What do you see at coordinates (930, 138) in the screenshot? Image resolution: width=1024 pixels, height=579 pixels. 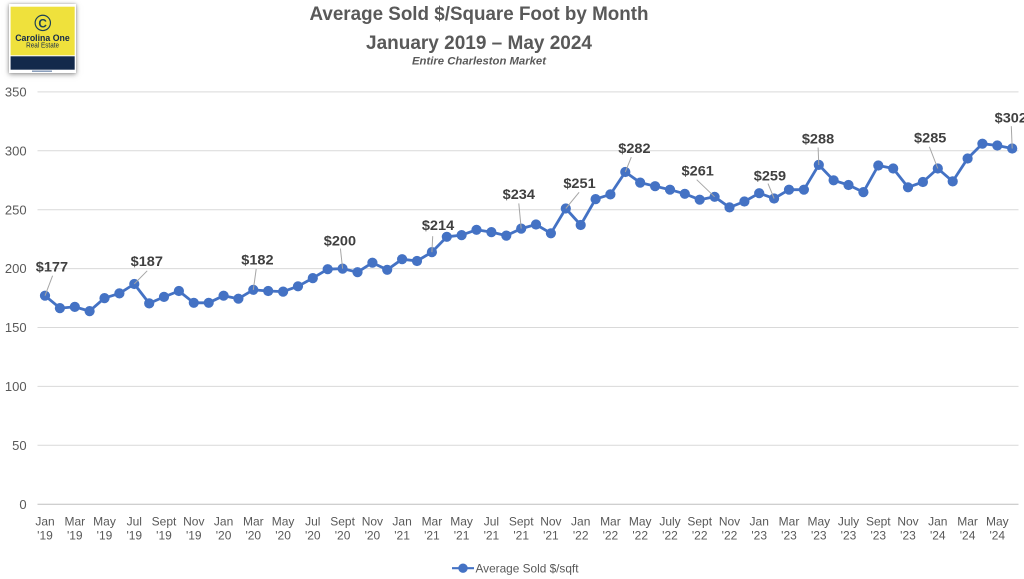 I see `svg-text: $285` at bounding box center [930, 138].